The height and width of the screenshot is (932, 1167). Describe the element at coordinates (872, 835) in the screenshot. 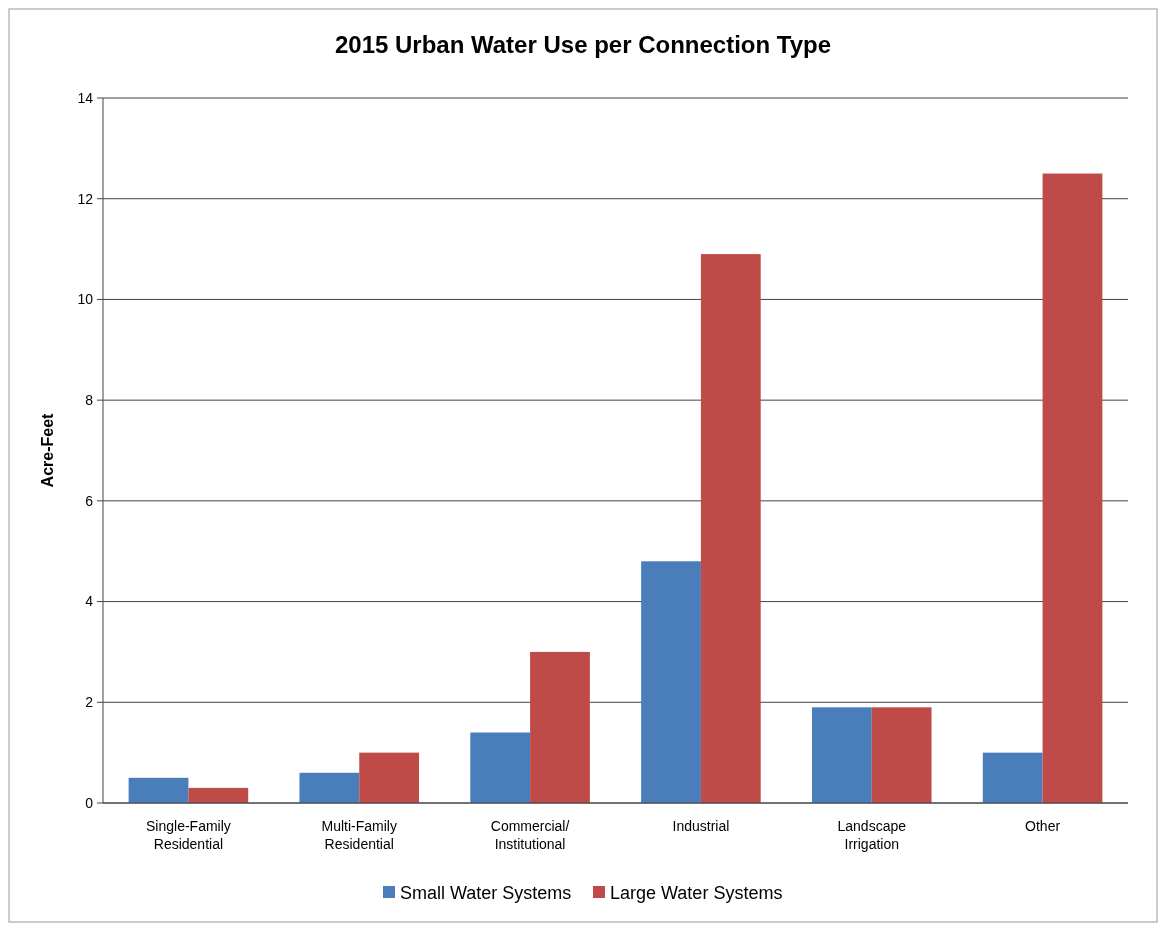

I see `x-tick-label: Landscape Irrigation` at that location.